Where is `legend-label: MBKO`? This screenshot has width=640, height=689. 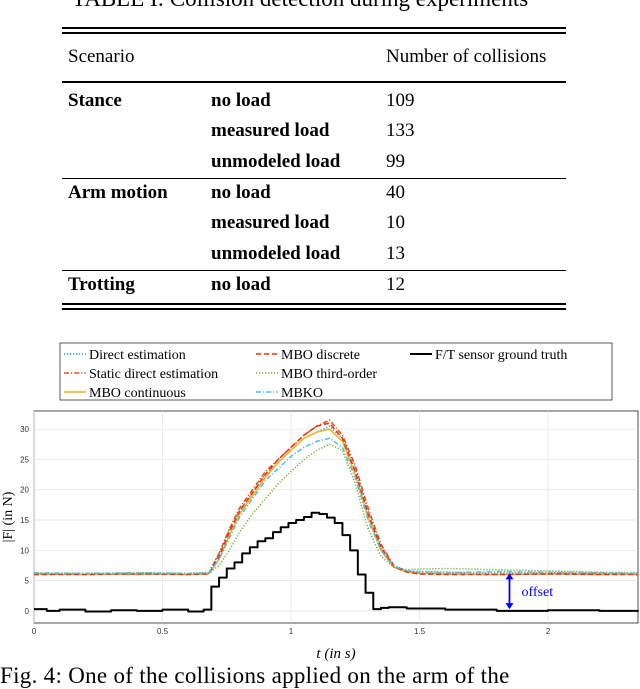
legend-label: MBKO is located at coordinates (302, 393).